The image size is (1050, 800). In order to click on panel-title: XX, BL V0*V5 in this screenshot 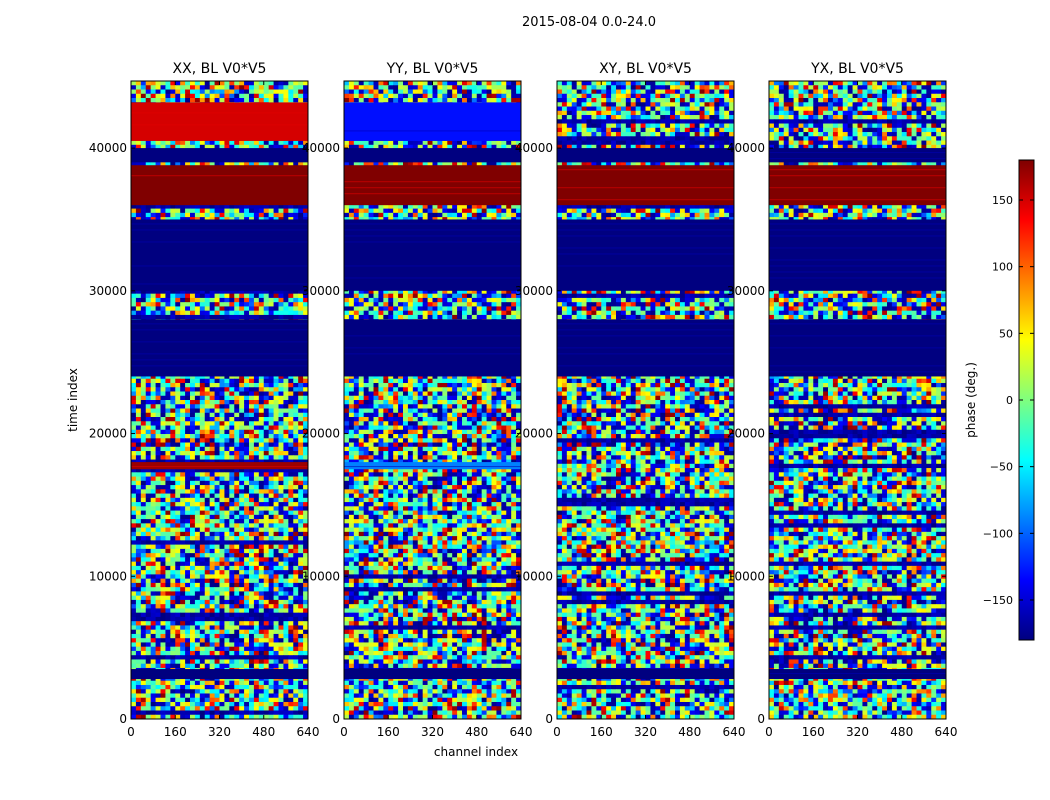, I will do `click(220, 69)`.